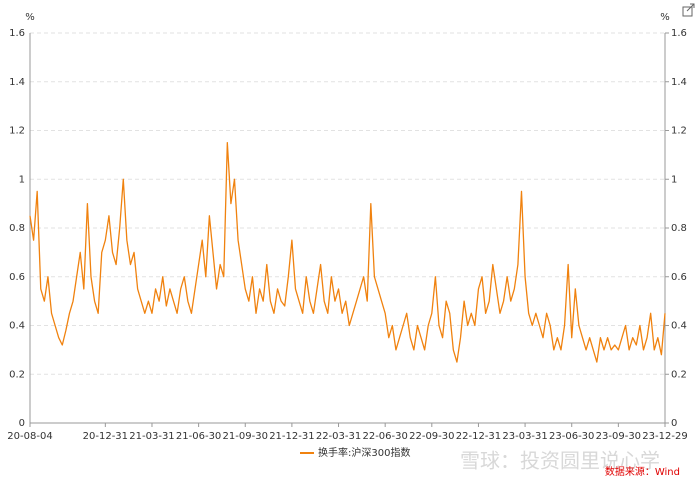 Image resolution: width=700 pixels, height=482 pixels. I want to click on y-unit-right: %, so click(665, 17).